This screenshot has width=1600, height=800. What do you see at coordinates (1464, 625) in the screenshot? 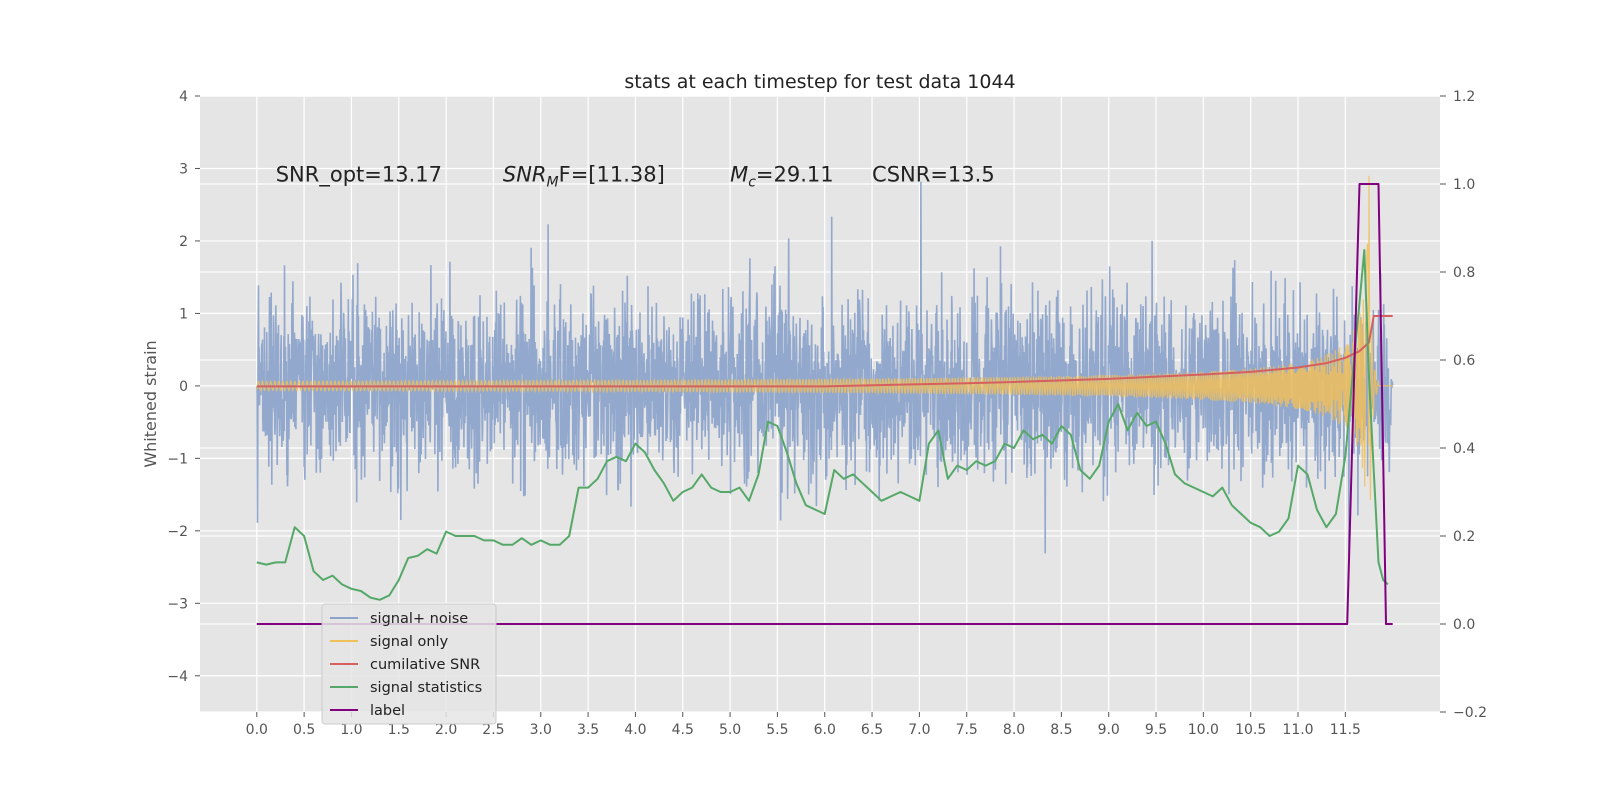
I see `y2-tick-label: 0.0` at bounding box center [1464, 625].